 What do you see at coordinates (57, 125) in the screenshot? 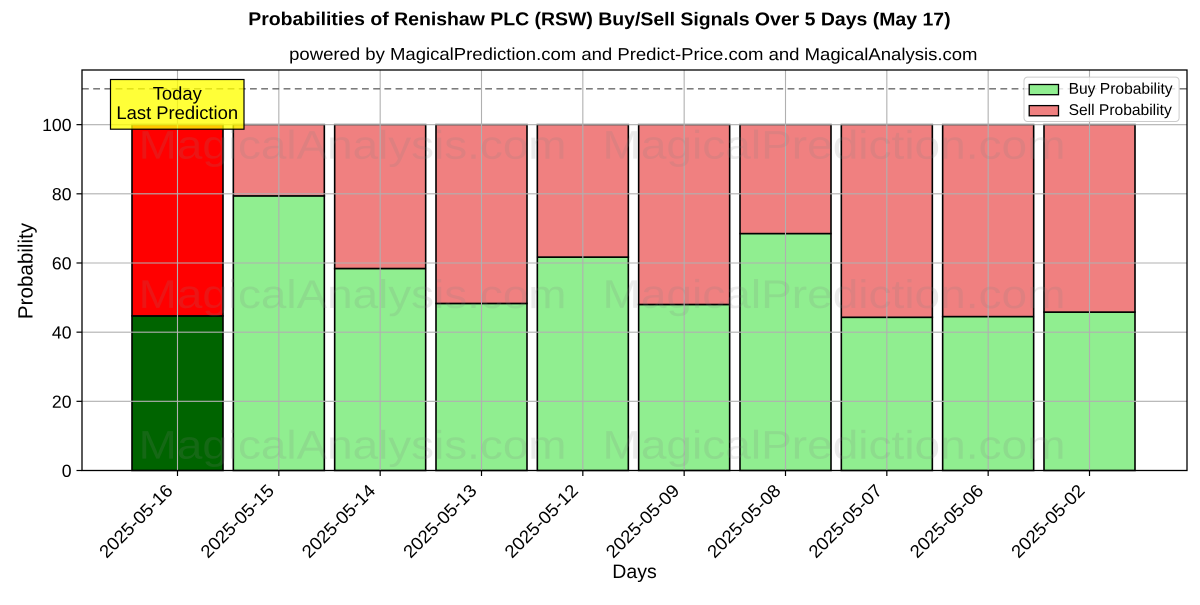
I see `svg-text: 100` at bounding box center [57, 125].